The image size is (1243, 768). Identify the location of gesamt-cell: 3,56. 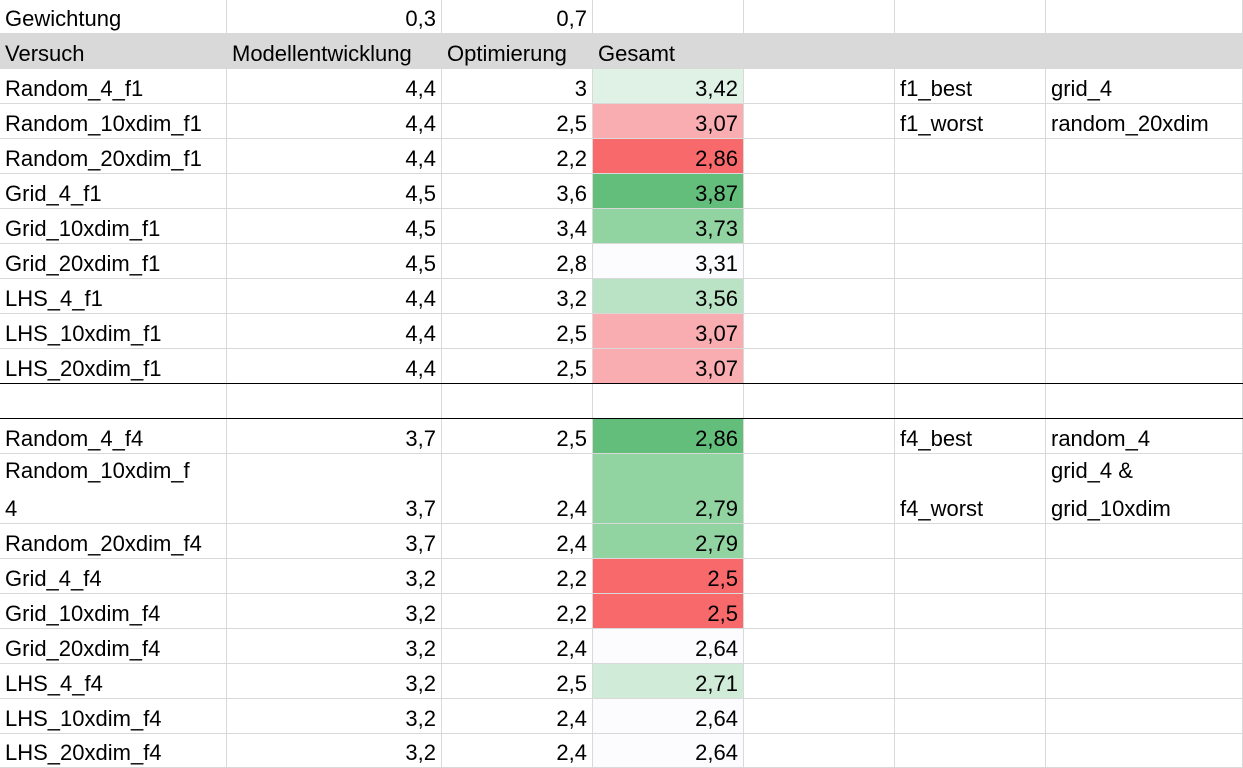
(668, 296).